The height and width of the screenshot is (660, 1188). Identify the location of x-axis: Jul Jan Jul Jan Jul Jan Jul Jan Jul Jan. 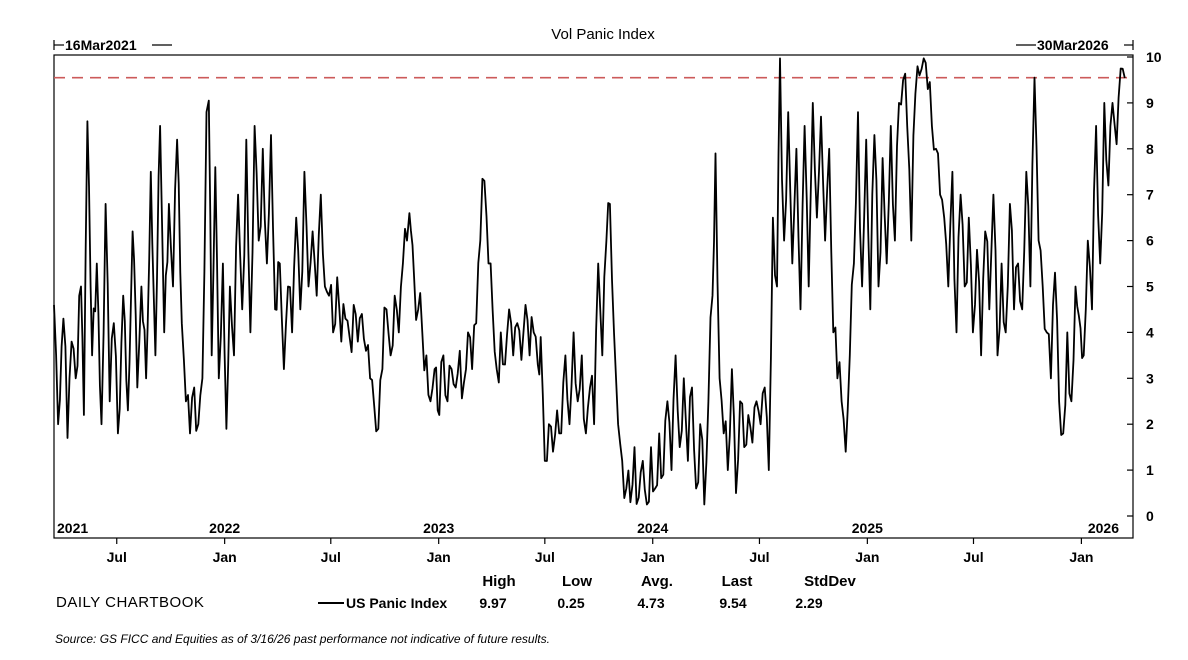
(600, 551).